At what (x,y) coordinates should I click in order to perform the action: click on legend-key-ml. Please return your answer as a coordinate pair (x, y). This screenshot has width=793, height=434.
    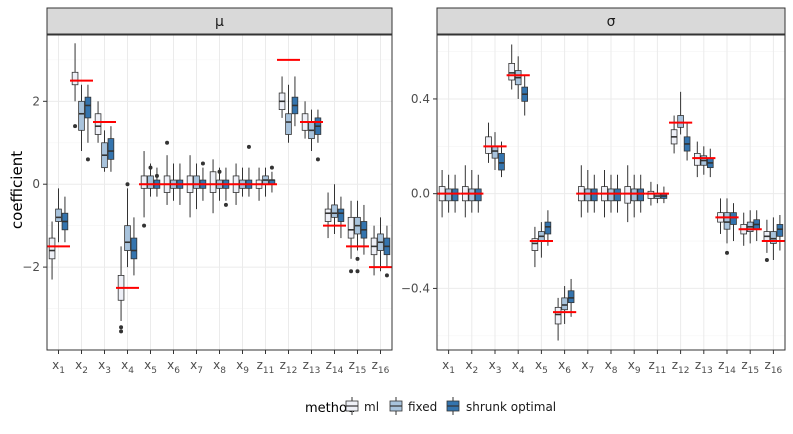
    Looking at the image, I should click on (352, 406).